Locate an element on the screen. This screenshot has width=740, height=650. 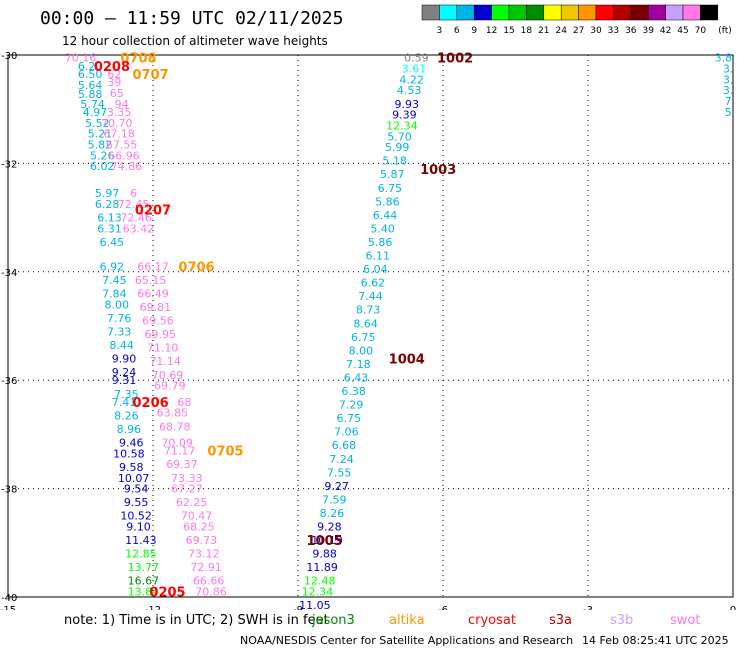
wave-height-value: 6.45 is located at coordinates (112, 242).